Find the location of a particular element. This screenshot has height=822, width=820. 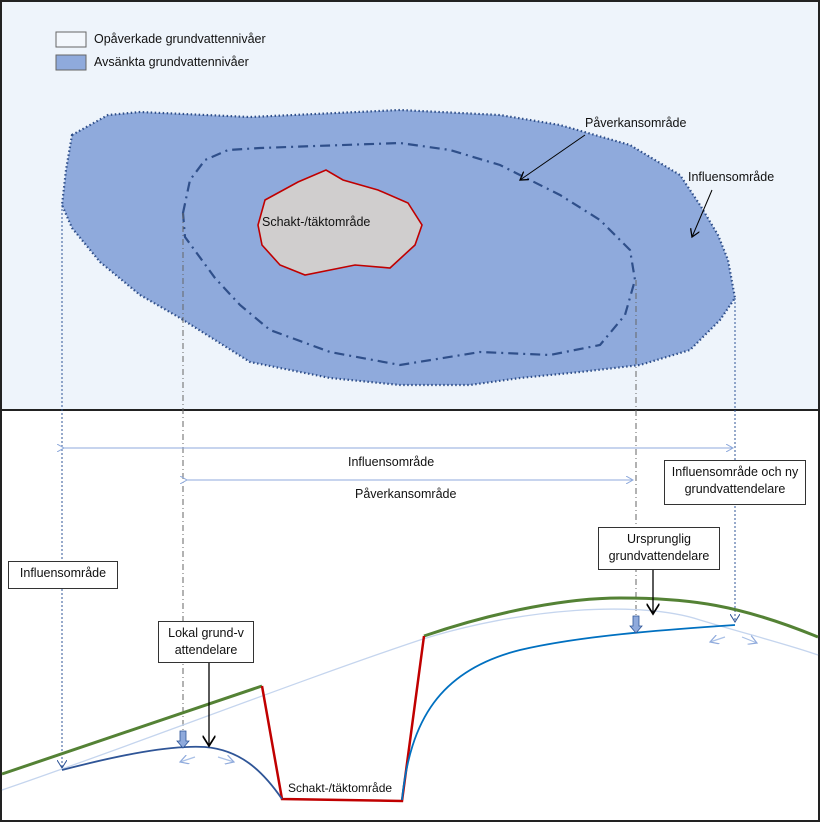

plan-excavation-label: Schakt-/täktområde is located at coordinates (316, 222).